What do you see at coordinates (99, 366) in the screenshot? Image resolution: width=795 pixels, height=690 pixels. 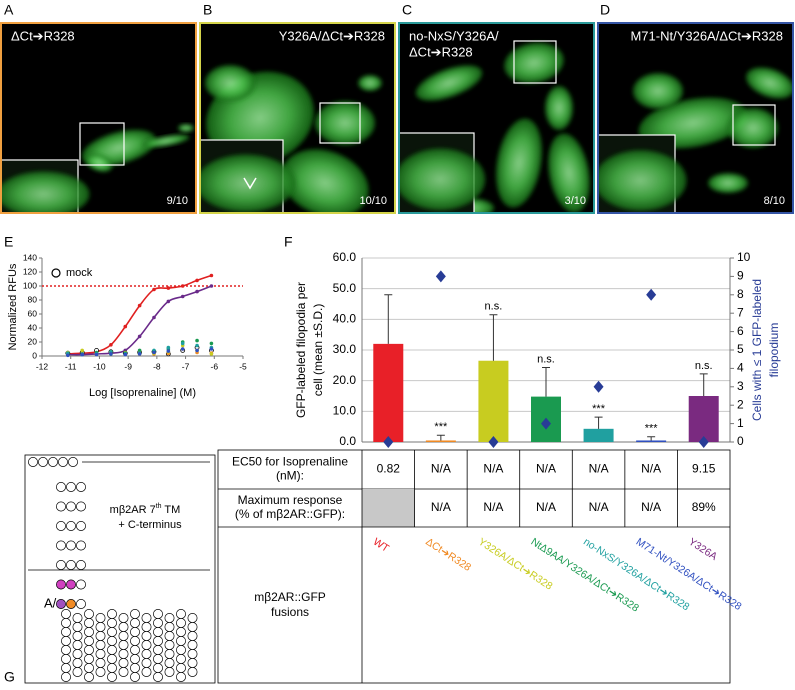 I see `x-tick-label: -10` at bounding box center [99, 366].